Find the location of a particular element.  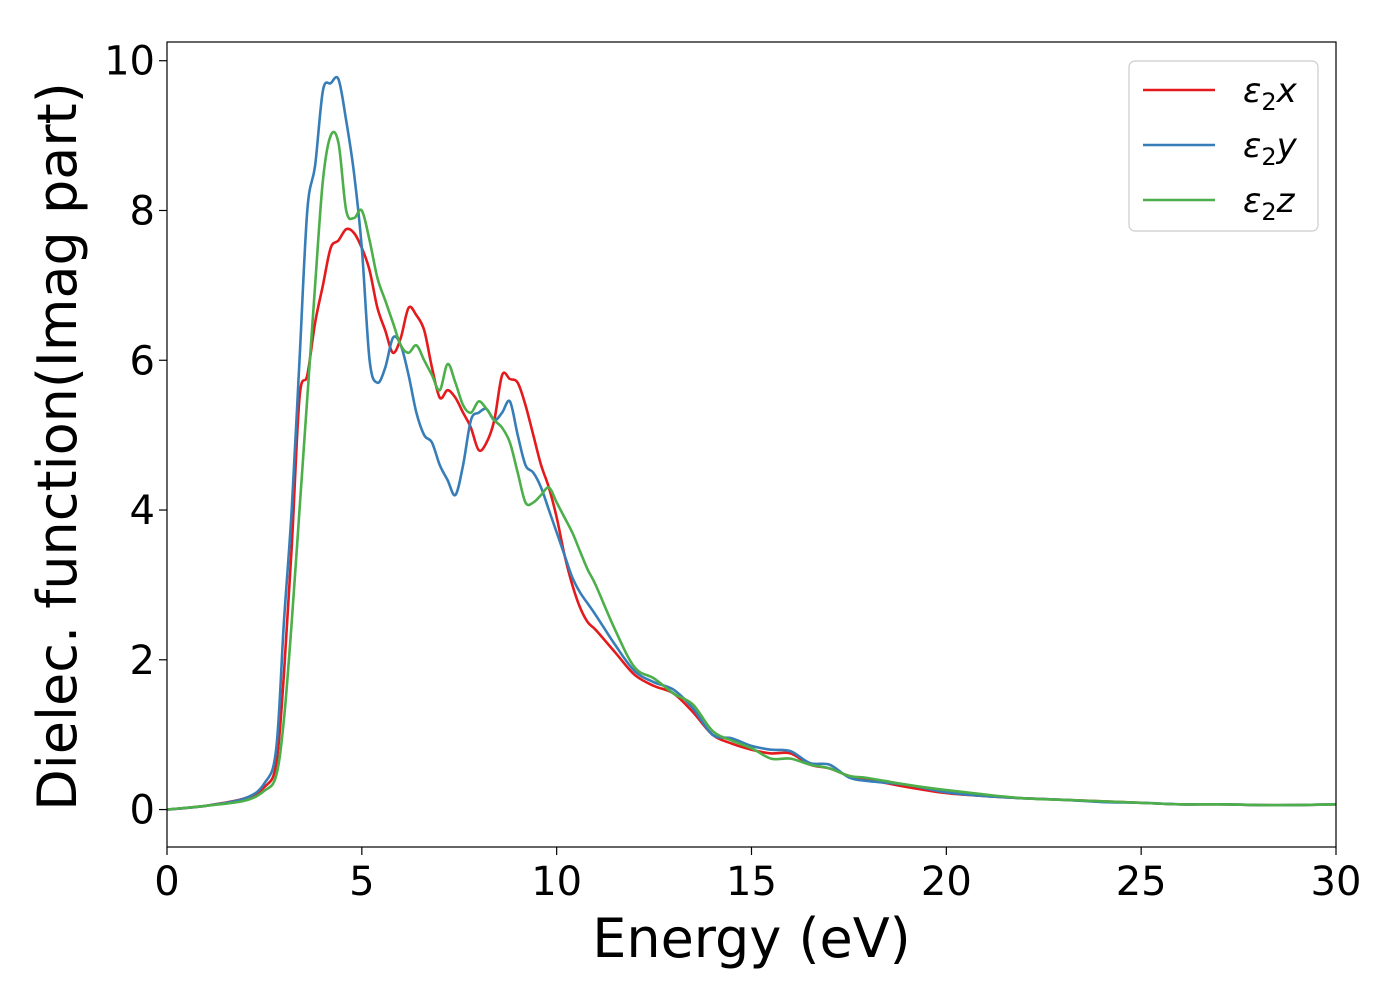

y-axis: 0 2 4 6 8 10 is located at coordinates (135, 436).